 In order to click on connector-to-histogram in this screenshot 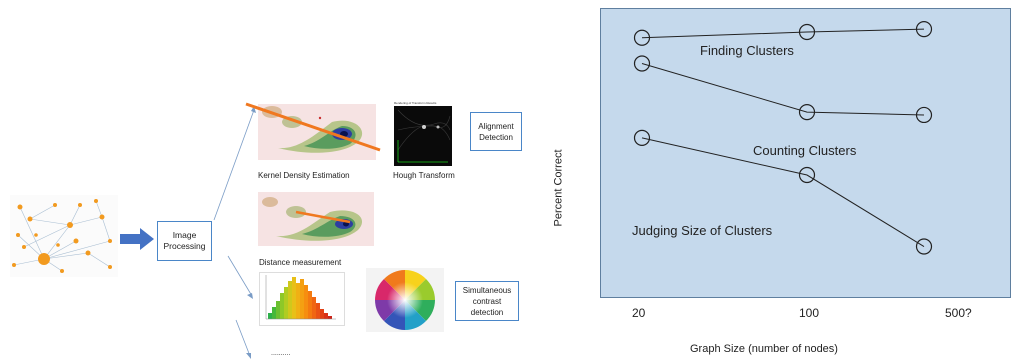, I will do `click(240, 276)`.